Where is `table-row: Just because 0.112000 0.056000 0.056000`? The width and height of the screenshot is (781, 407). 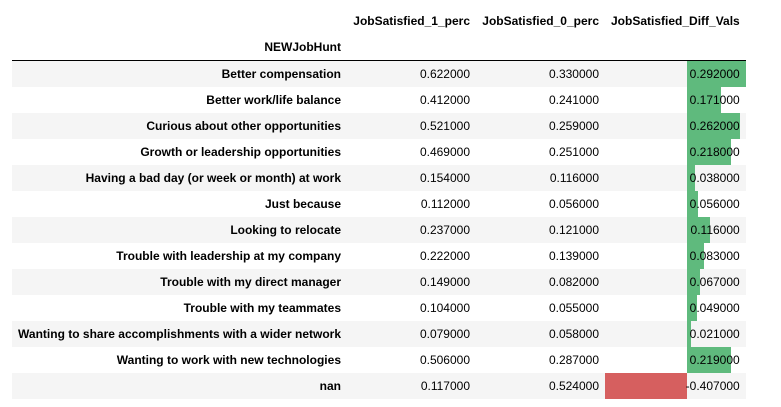 table-row: Just because 0.112000 0.056000 0.056000 is located at coordinates (379, 204).